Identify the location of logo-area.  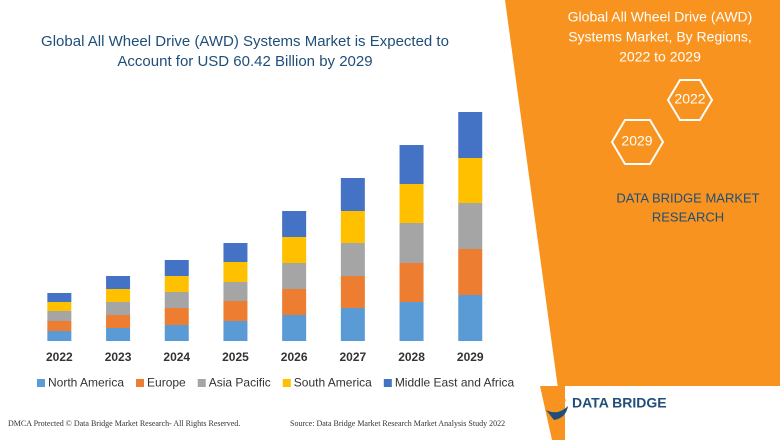
(660, 413).